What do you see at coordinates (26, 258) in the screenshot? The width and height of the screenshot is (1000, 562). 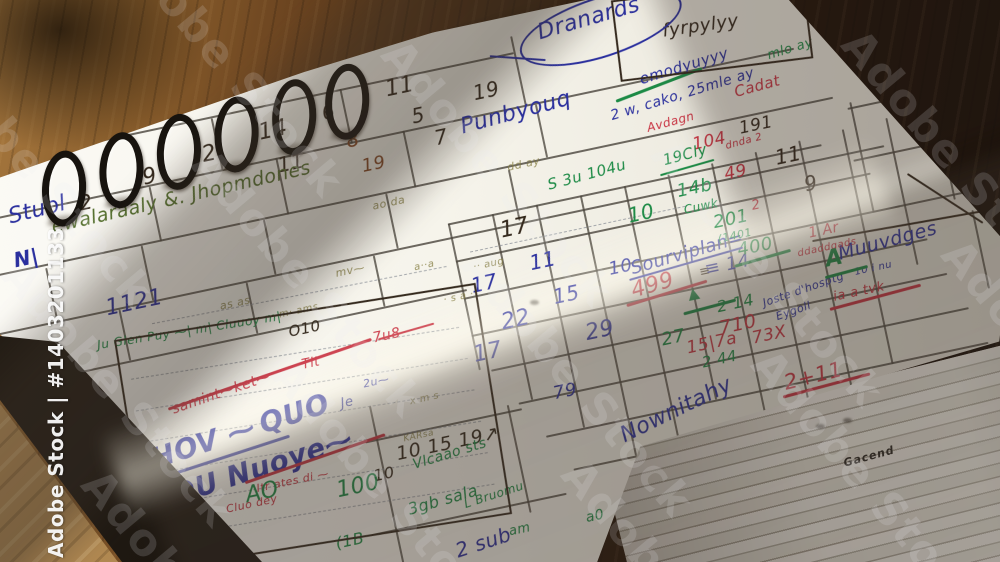 I see `ink-annotation: N|` at bounding box center [26, 258].